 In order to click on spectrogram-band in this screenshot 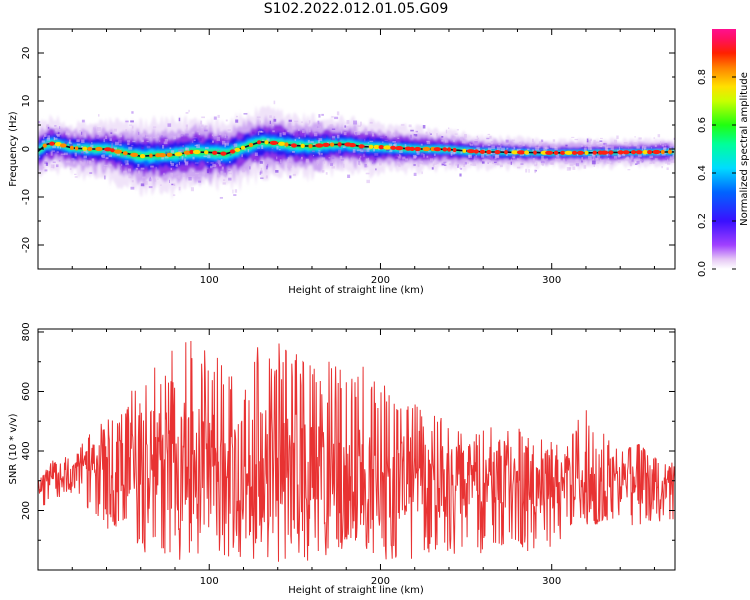, I will do `click(356, 150)`.